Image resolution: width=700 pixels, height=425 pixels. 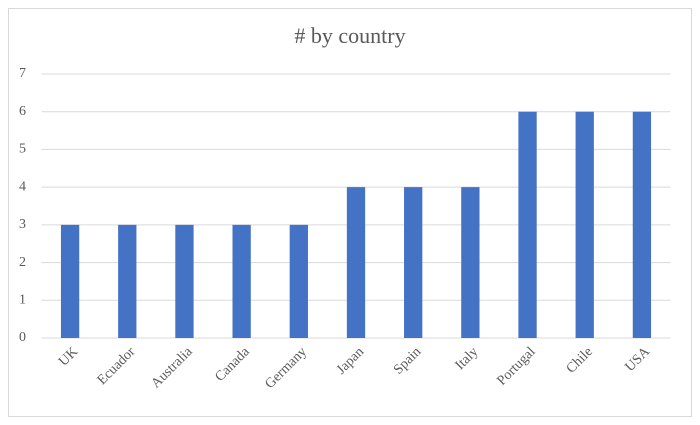 I want to click on y-tick-label: 2, so click(x=22, y=262).